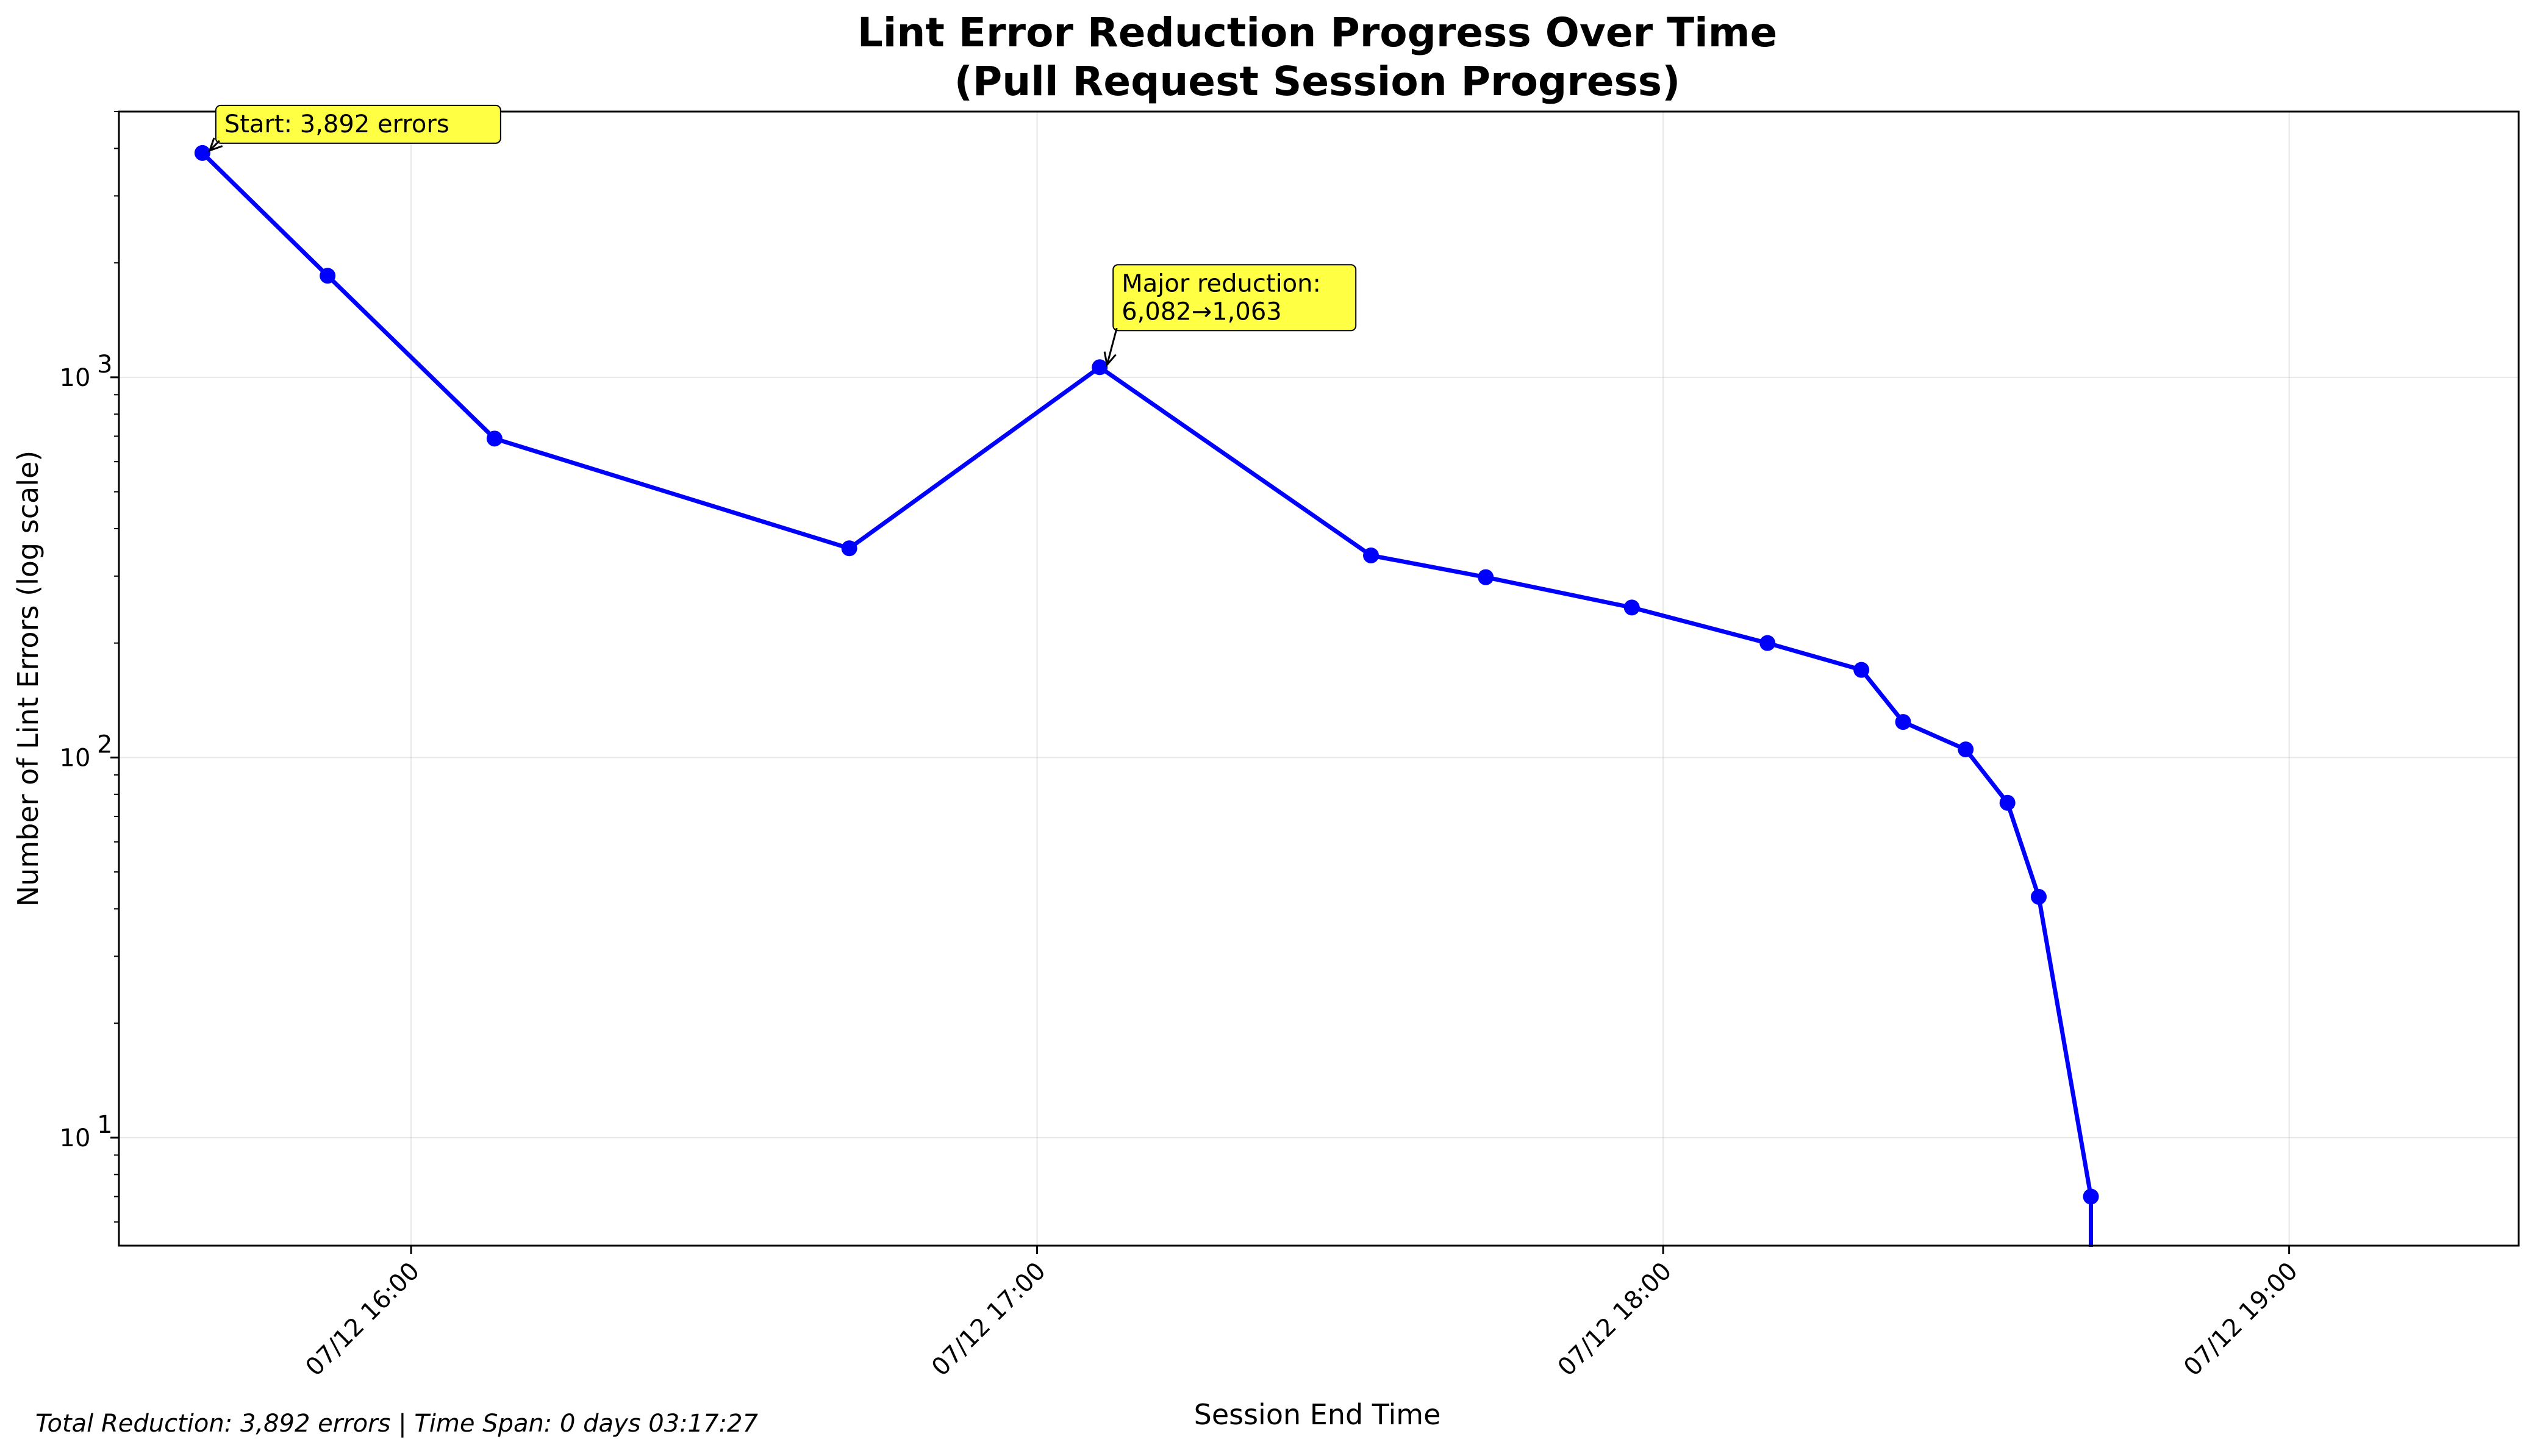 This screenshot has width=2537, height=1456. I want to click on annotation-text-1-1: 6,082→1,063, so click(1202, 312).